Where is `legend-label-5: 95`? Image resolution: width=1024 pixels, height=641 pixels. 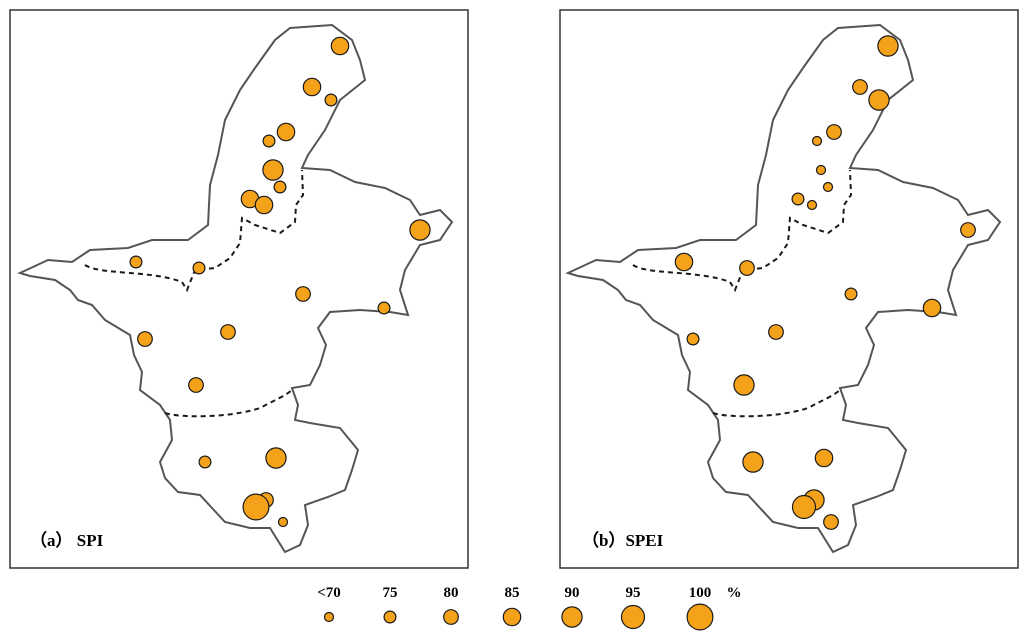 legend-label-5: 95 is located at coordinates (633, 593).